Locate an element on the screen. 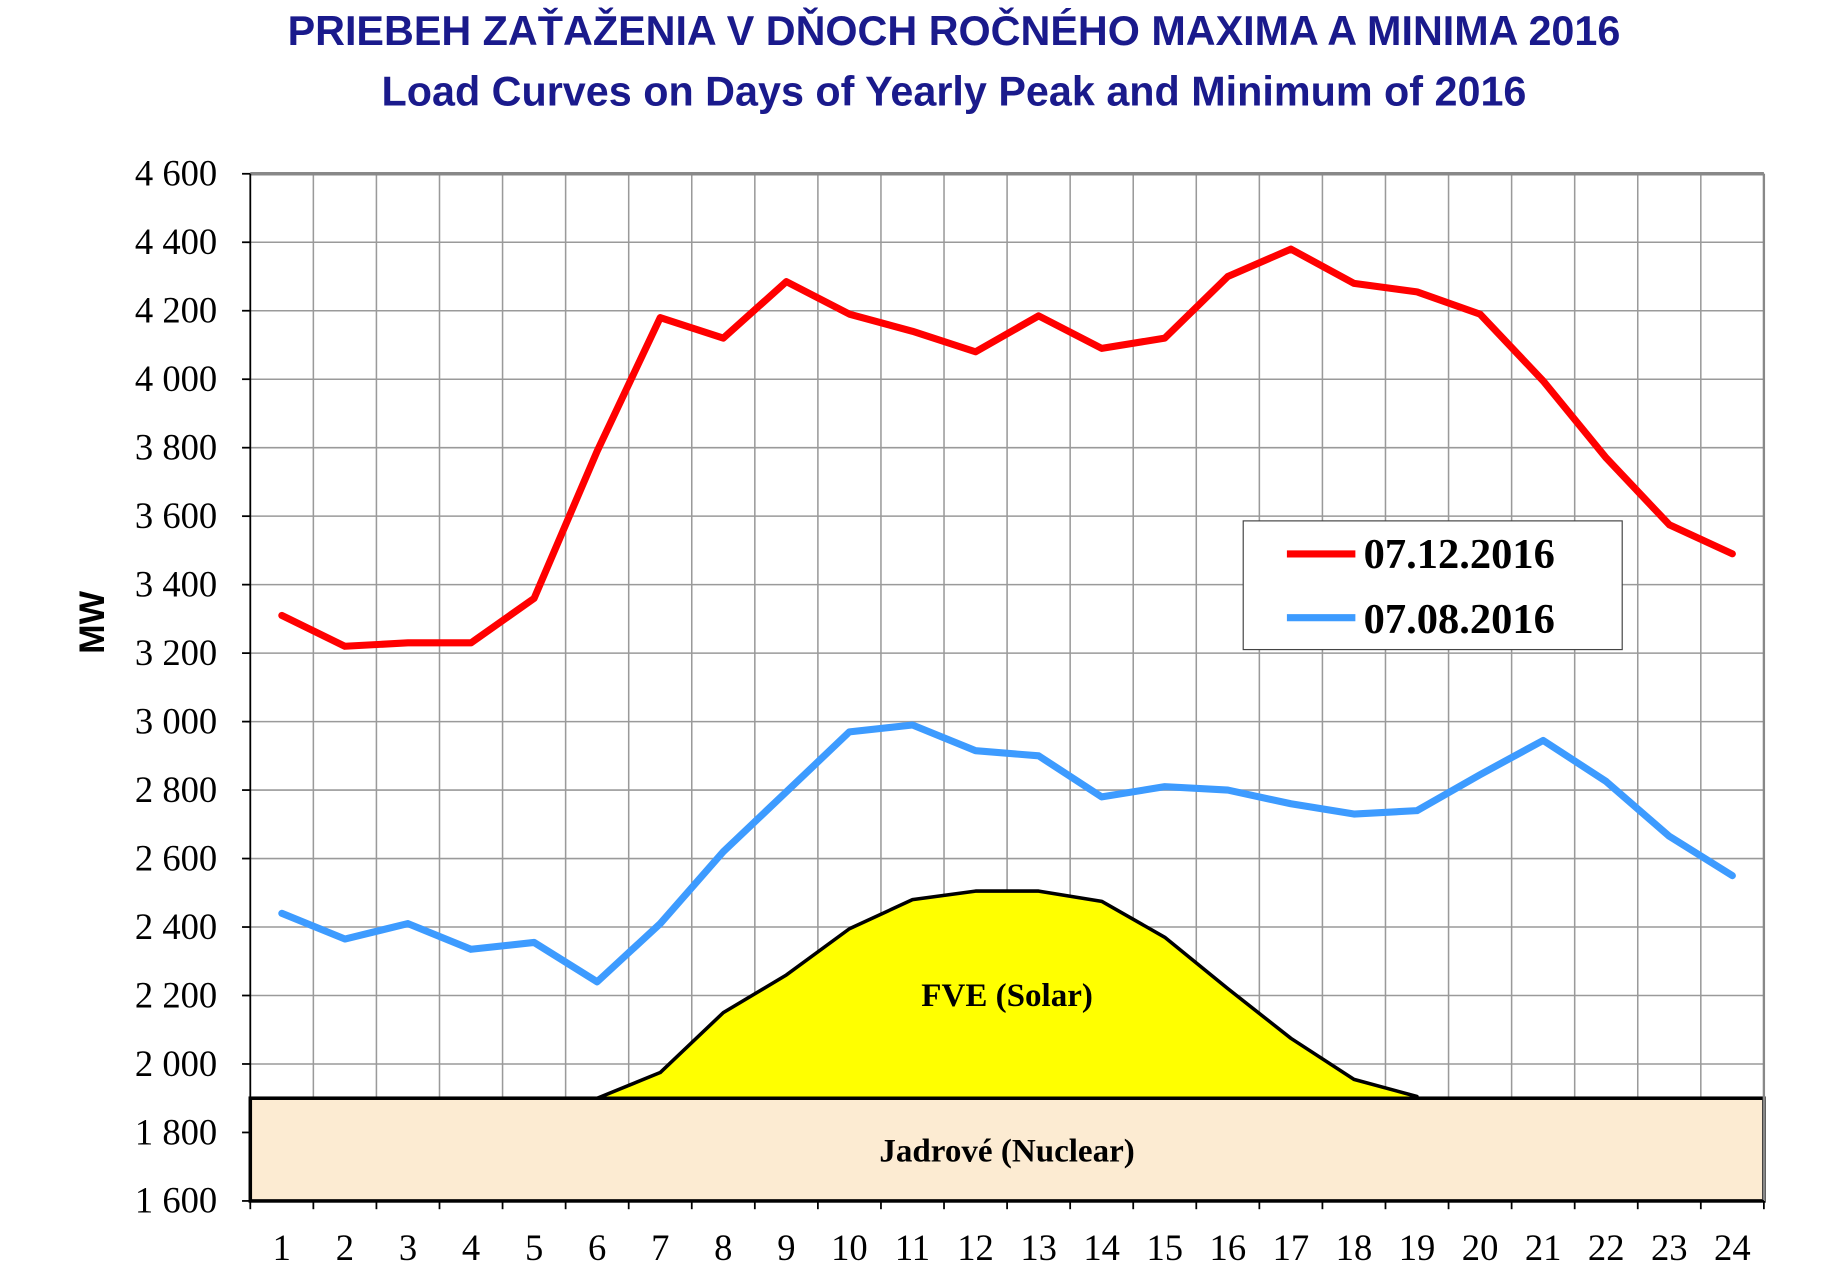 The width and height of the screenshot is (1830, 1272). x-tick-label: 20 is located at coordinates (1480, 1247).